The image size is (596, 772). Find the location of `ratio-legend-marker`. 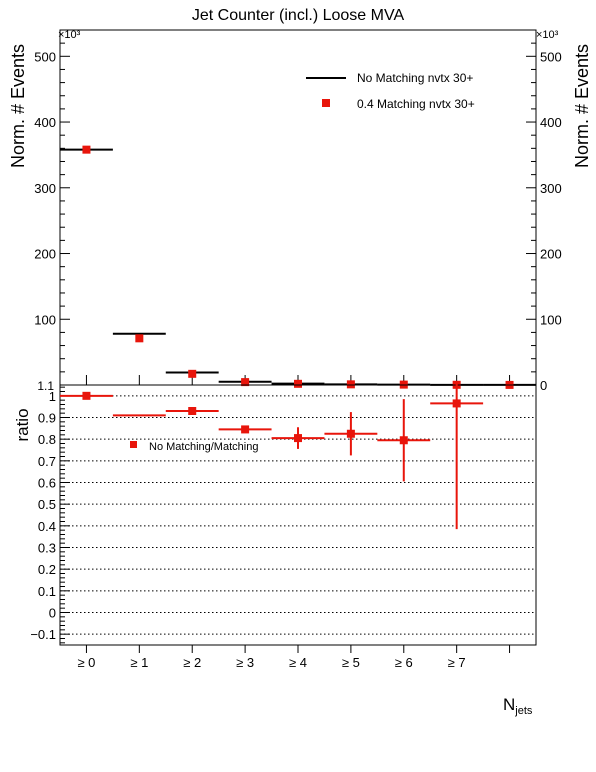

ratio-legend-marker is located at coordinates (133, 444).